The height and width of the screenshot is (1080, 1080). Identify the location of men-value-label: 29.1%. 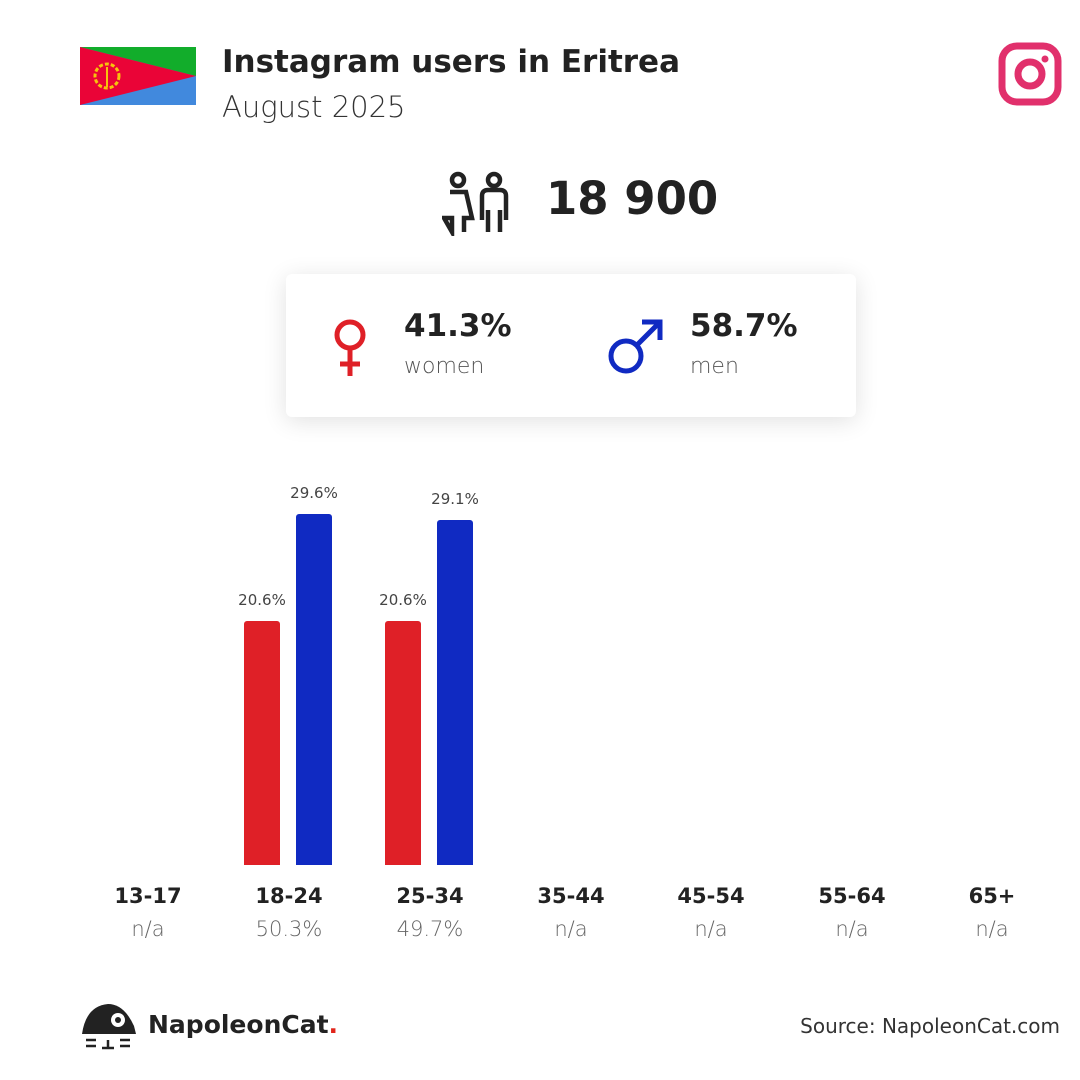
(455, 498).